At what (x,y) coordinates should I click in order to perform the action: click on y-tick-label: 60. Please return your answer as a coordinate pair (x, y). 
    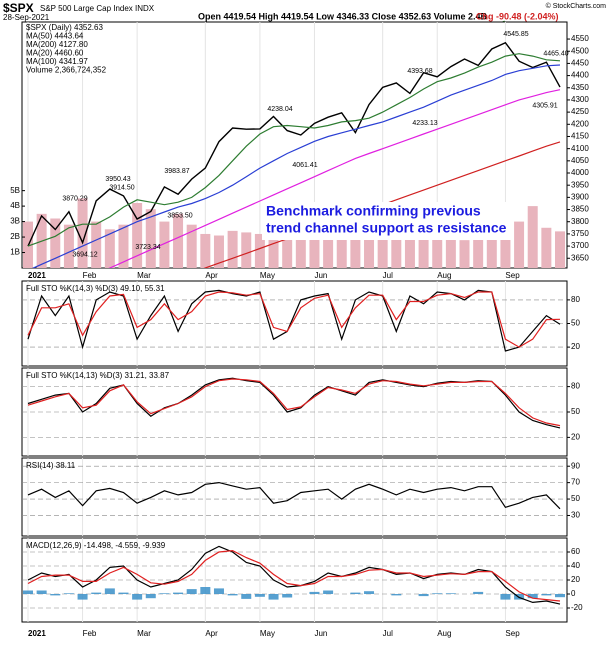
    Looking at the image, I should click on (575, 551).